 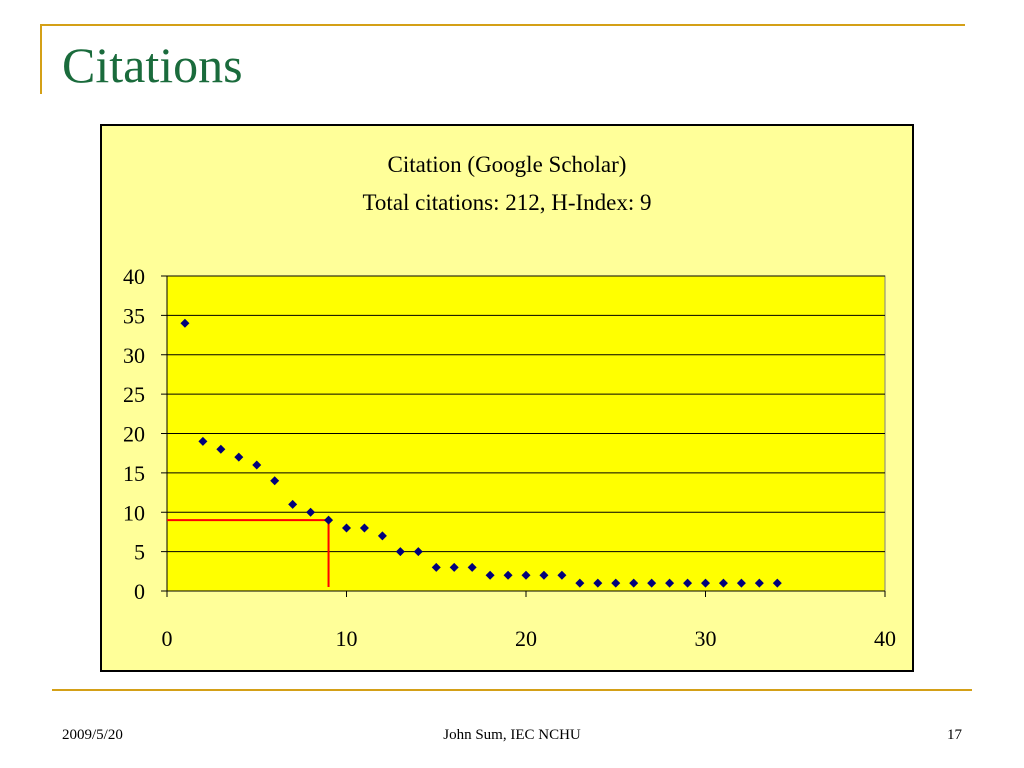 What do you see at coordinates (706, 638) in the screenshot?
I see `x-tick-label: 30` at bounding box center [706, 638].